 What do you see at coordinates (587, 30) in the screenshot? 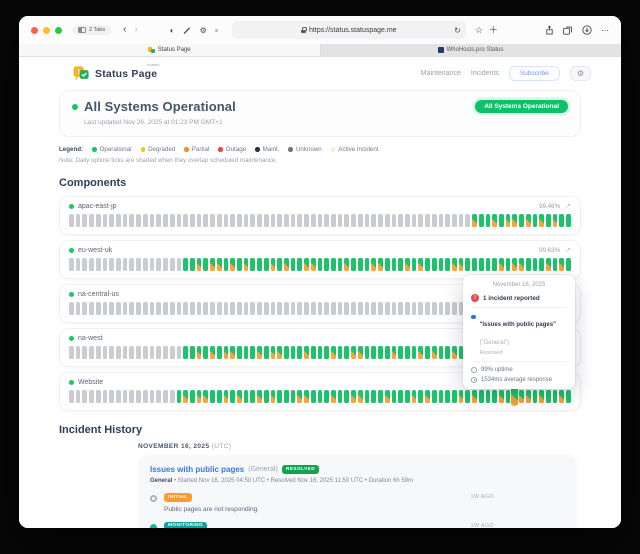
I see `downloads-icon` at bounding box center [587, 30].